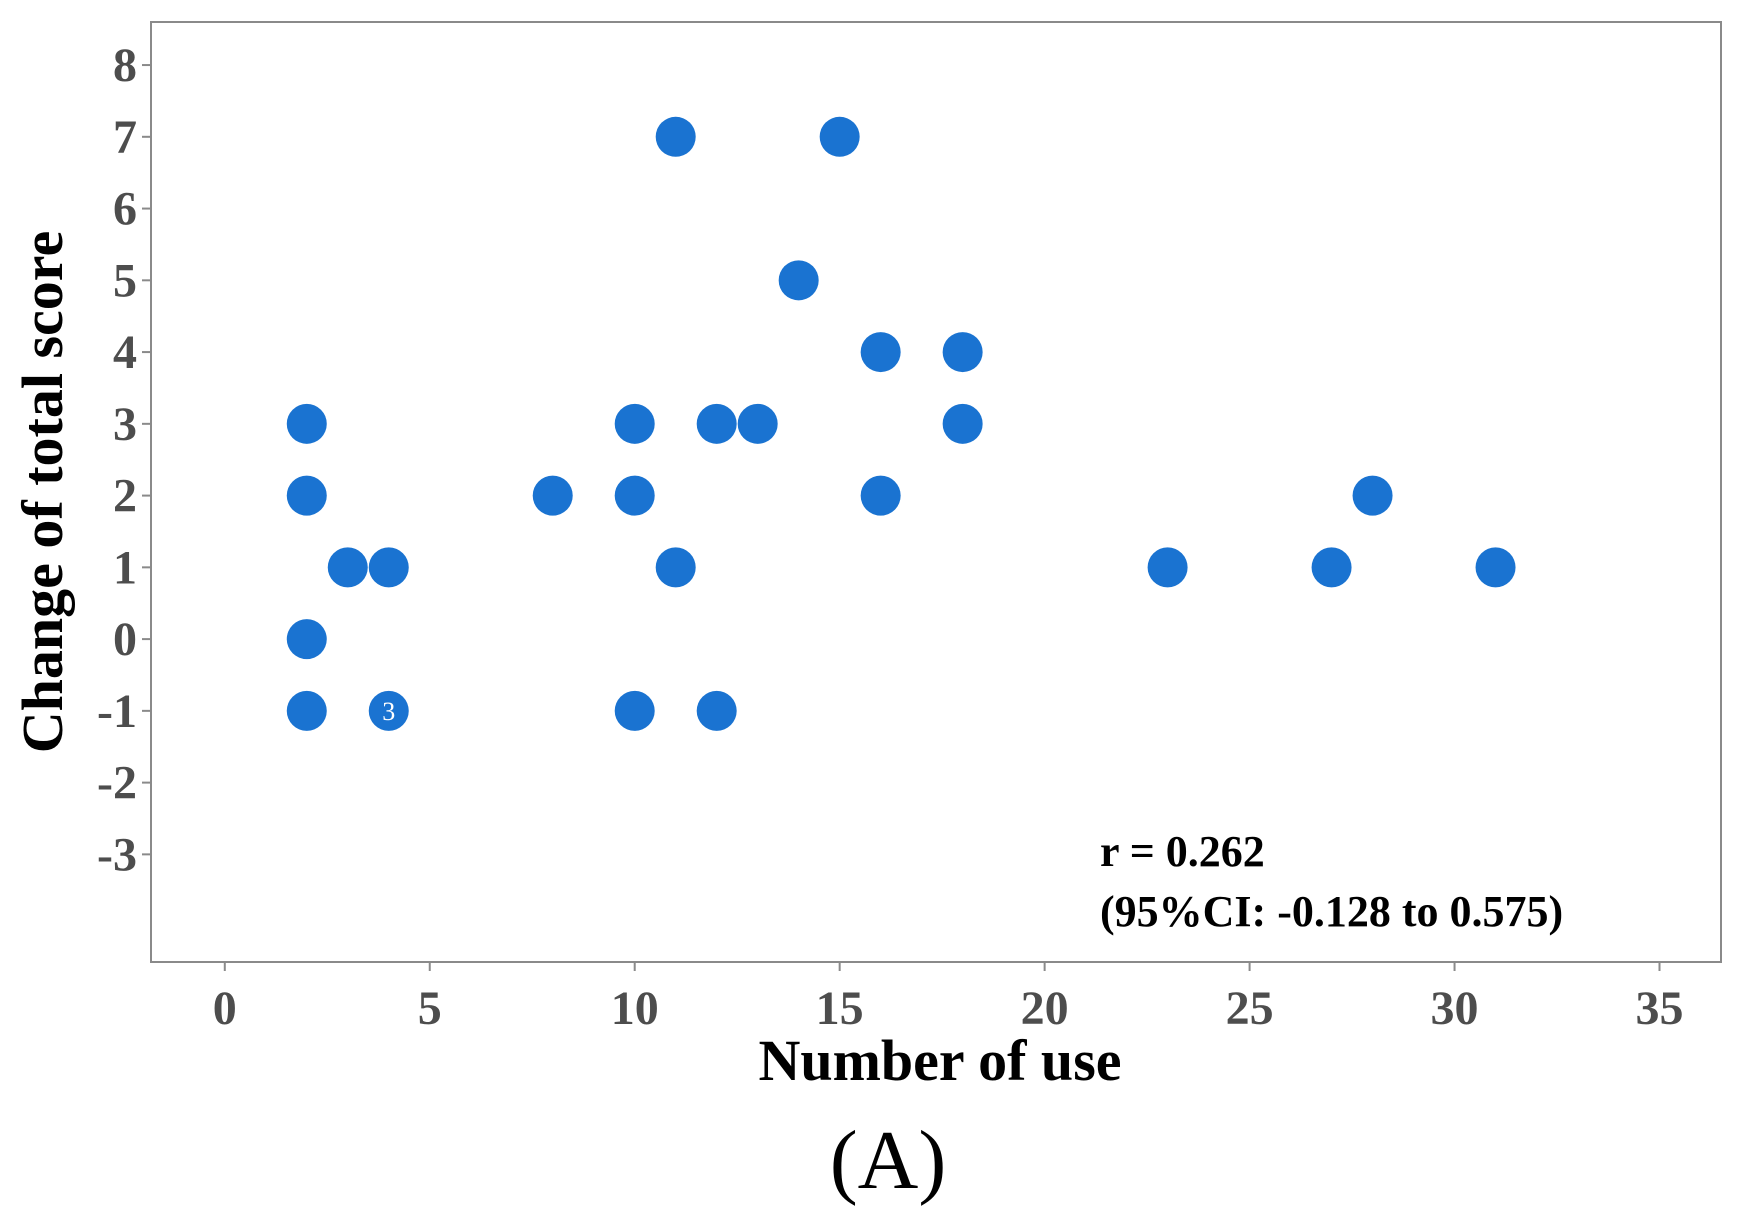 The image size is (1753, 1228). Describe the element at coordinates (1250, 1008) in the screenshot. I see `x-tick-label: 25` at that location.